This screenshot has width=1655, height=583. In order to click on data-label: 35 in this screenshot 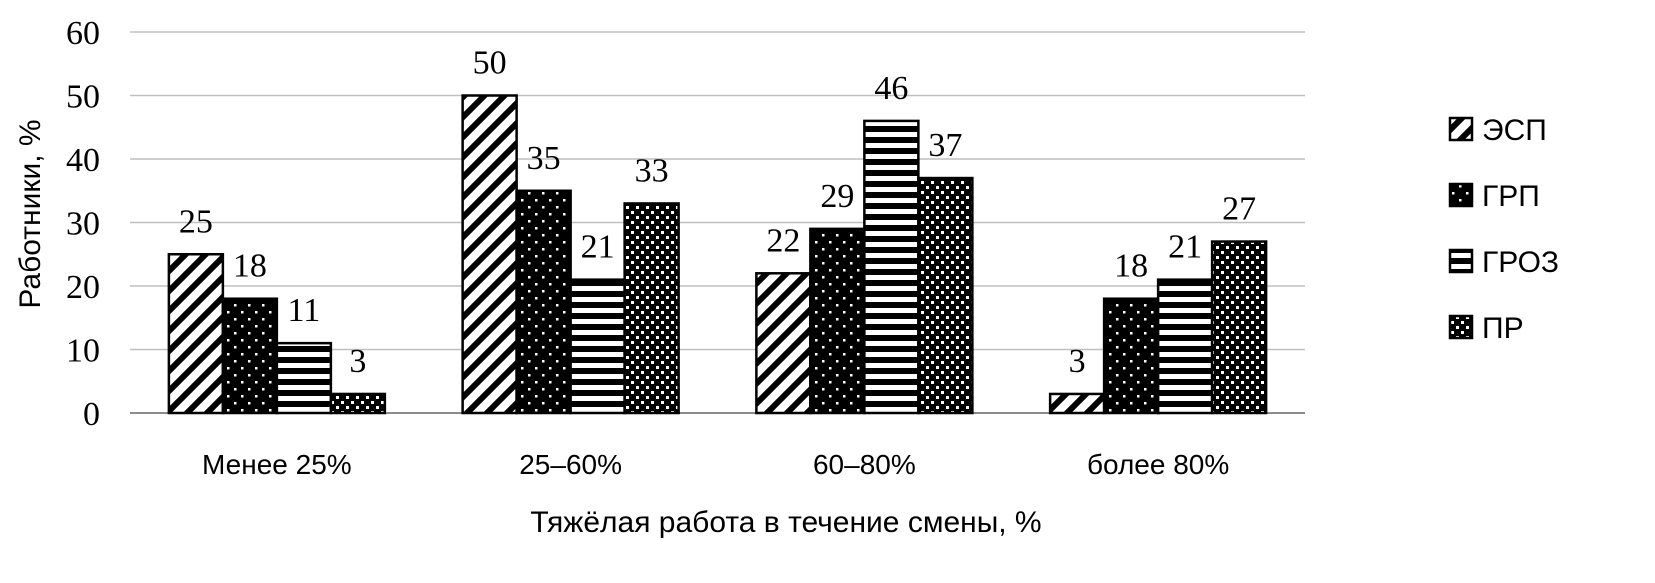, I will do `click(544, 158)`.